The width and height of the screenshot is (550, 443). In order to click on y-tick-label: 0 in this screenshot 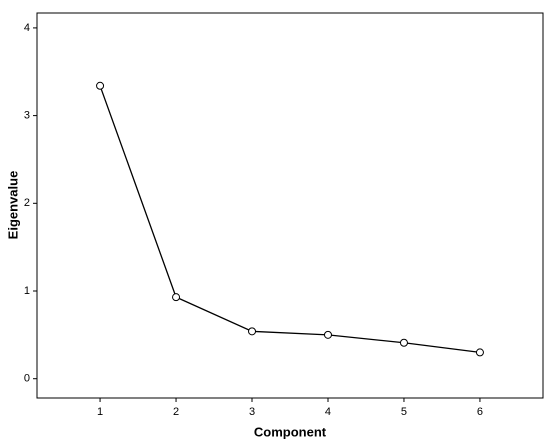, I will do `click(27, 379)`.